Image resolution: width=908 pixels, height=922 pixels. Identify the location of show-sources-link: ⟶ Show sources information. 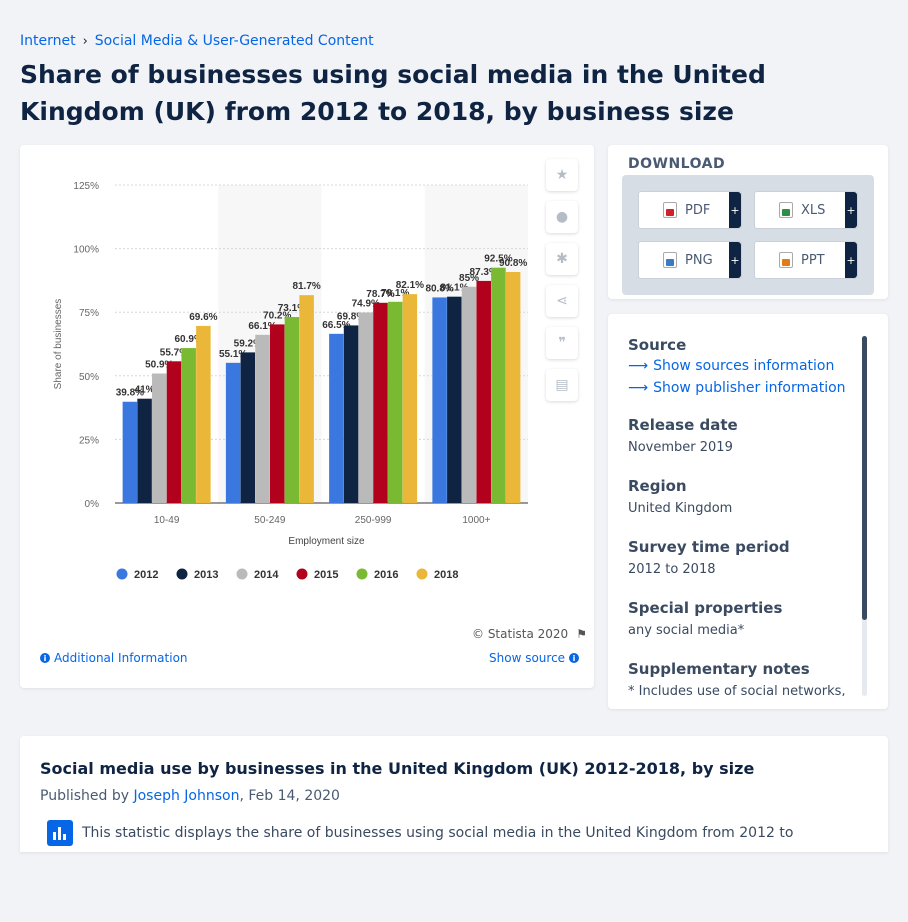
(740, 366).